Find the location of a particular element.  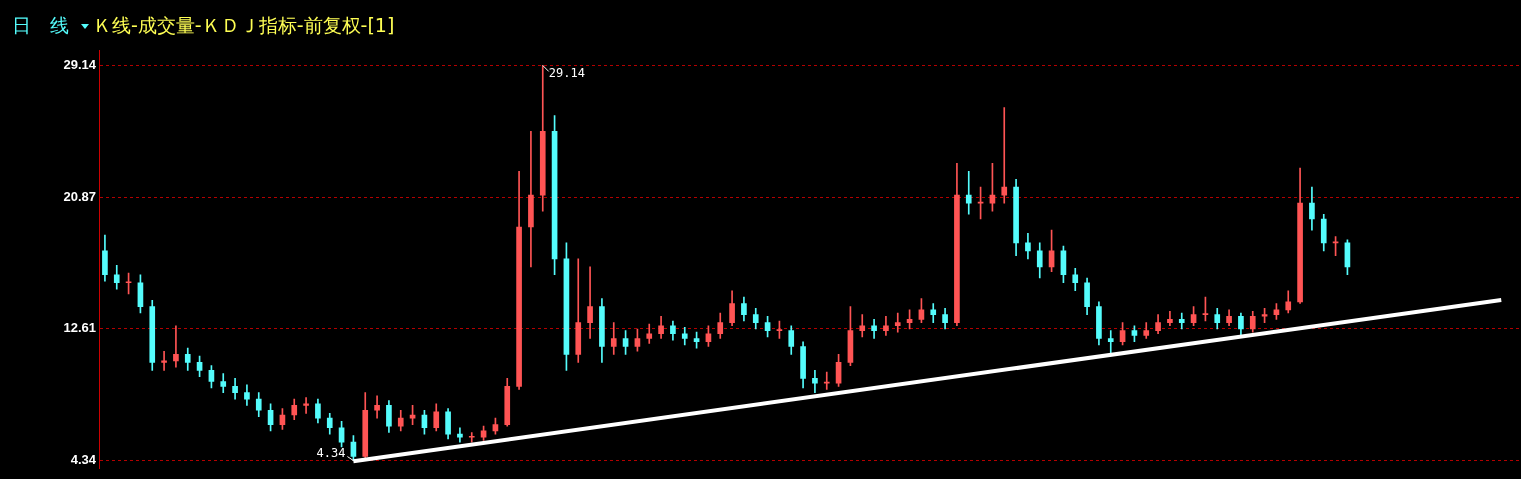

y-tick-label: 12.61 is located at coordinates (79, 328).